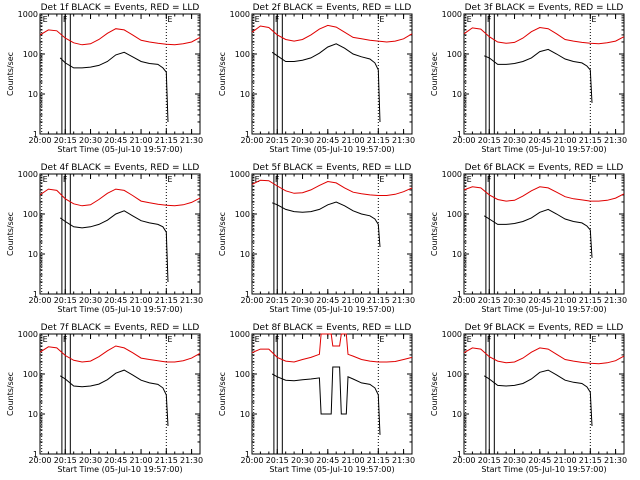  Describe the element at coordinates (332, 8) in the screenshot. I see `panel-title: Det 2f BLACK = Events, RED = LLD` at that location.